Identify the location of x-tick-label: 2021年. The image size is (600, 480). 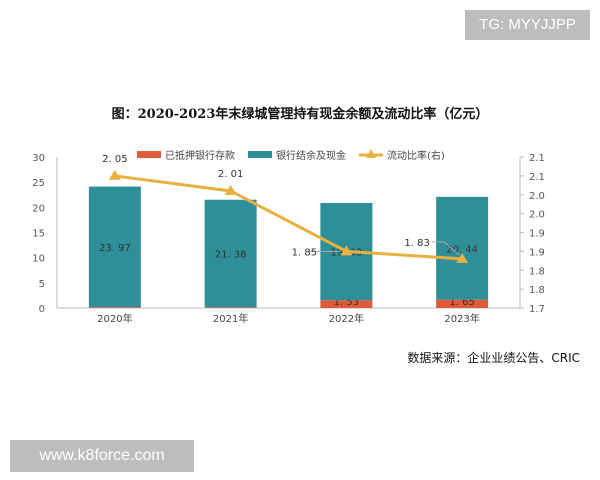
(230, 318).